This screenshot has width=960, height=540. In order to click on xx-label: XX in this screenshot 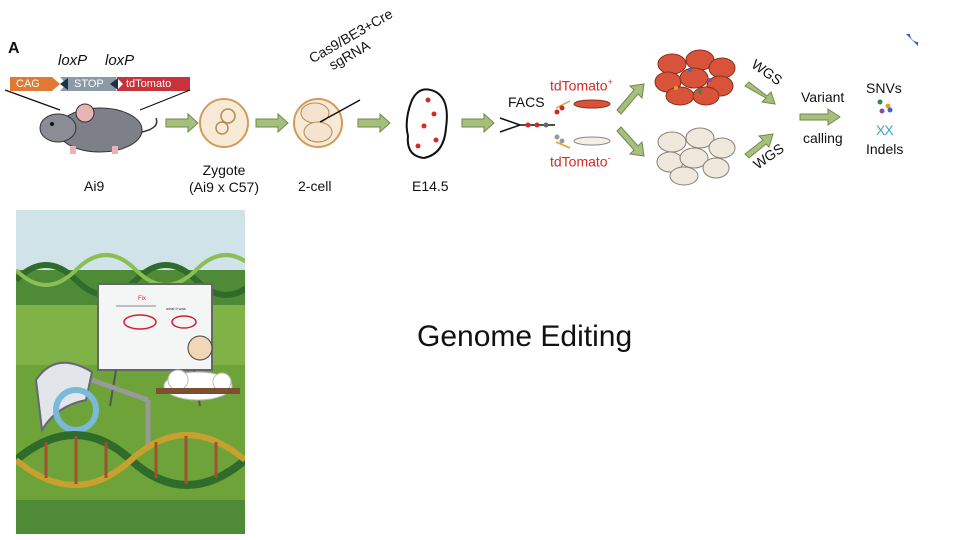, I will do `click(885, 130)`.